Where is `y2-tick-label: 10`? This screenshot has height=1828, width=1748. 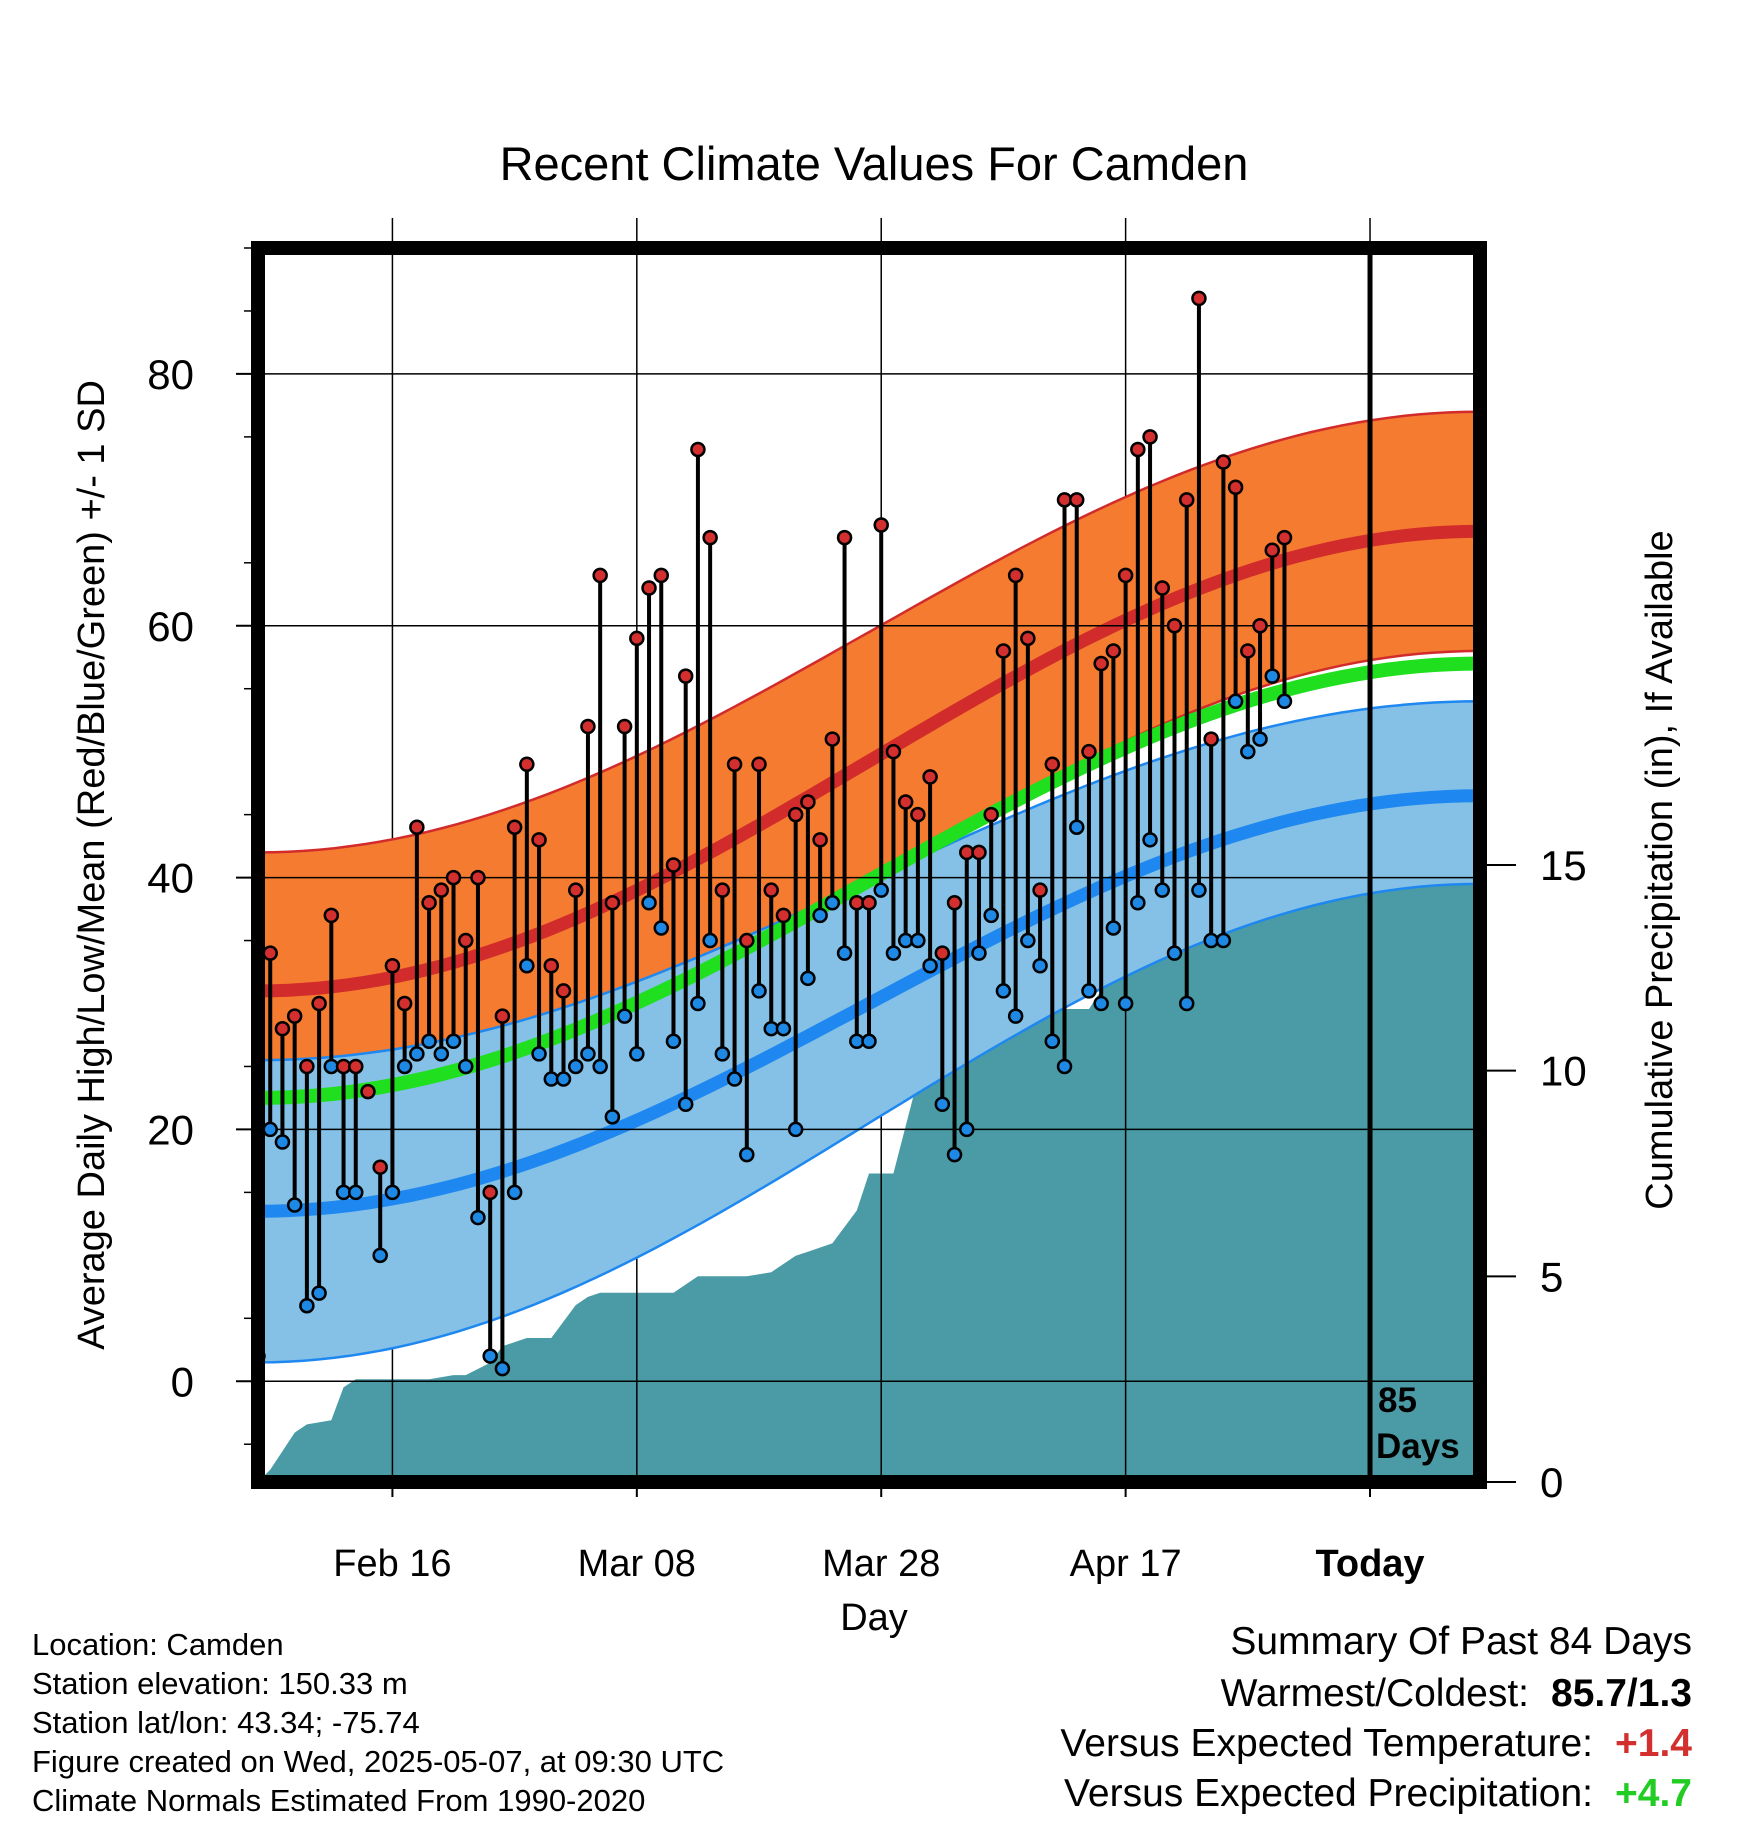
y2-tick-label: 10 is located at coordinates (1563, 1071).